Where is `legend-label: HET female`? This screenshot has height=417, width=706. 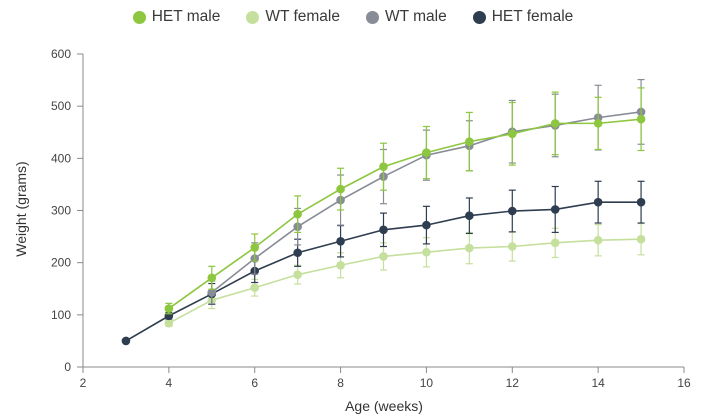 legend-label: HET female is located at coordinates (532, 16).